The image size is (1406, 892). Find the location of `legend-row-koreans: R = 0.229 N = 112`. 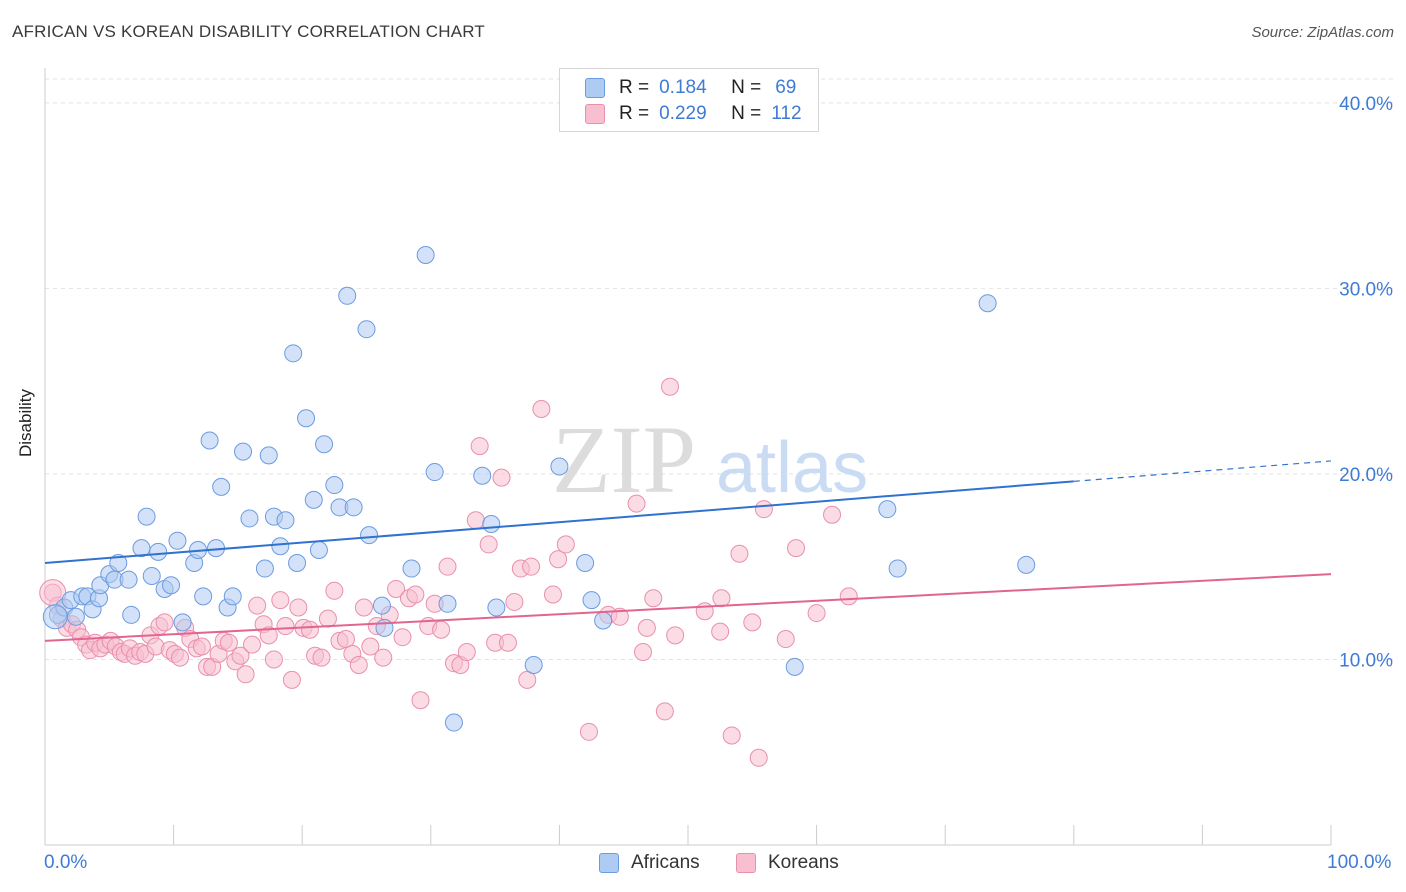

legend-row-koreans: R = 0.229 N = 112 is located at coordinates (693, 114).